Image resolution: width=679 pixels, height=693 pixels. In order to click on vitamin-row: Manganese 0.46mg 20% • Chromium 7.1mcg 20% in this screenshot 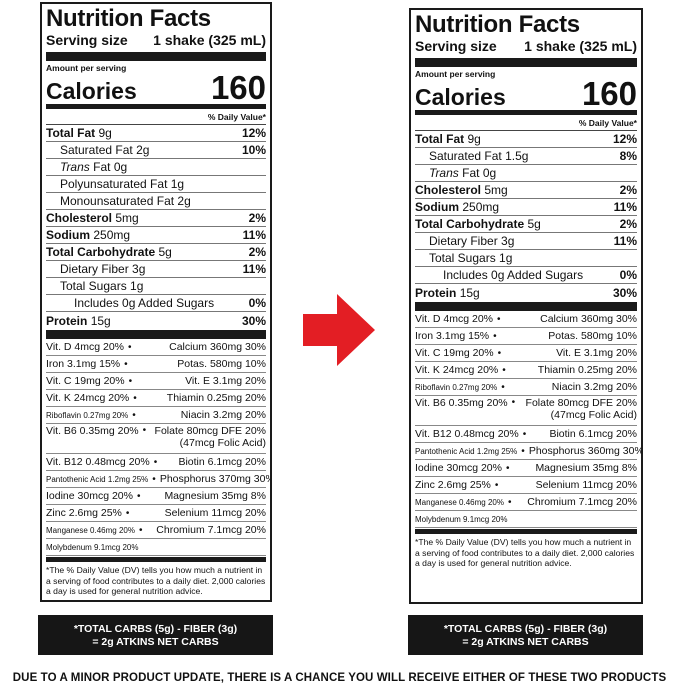, I will do `click(156, 530)`.